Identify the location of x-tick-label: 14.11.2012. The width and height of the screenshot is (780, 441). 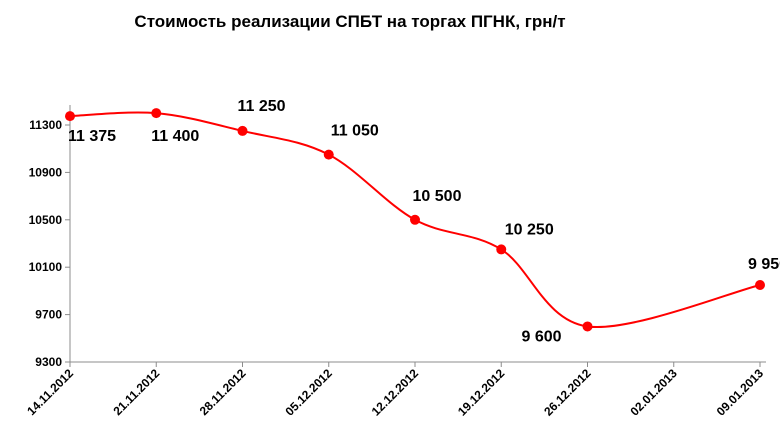
(50, 392).